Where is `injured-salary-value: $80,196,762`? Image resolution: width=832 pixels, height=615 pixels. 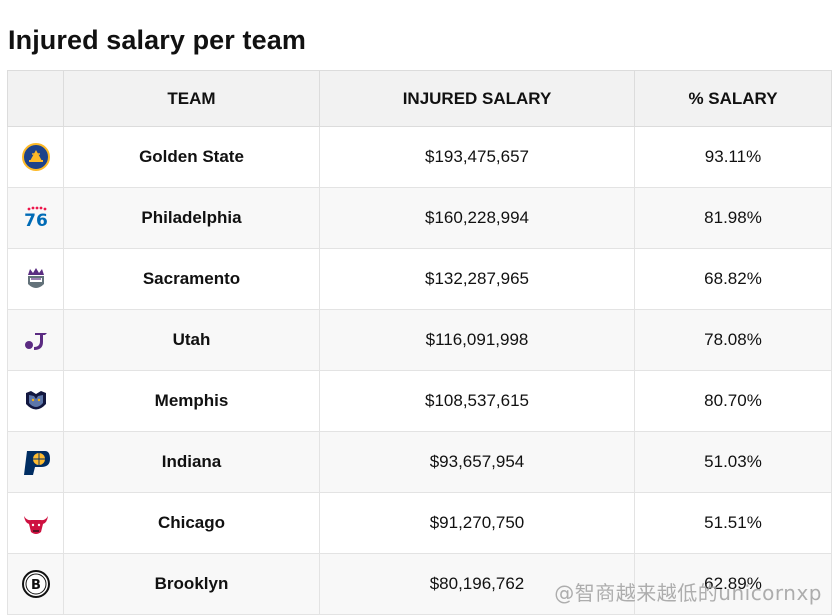
injured-salary-value: $80,196,762 is located at coordinates (477, 584).